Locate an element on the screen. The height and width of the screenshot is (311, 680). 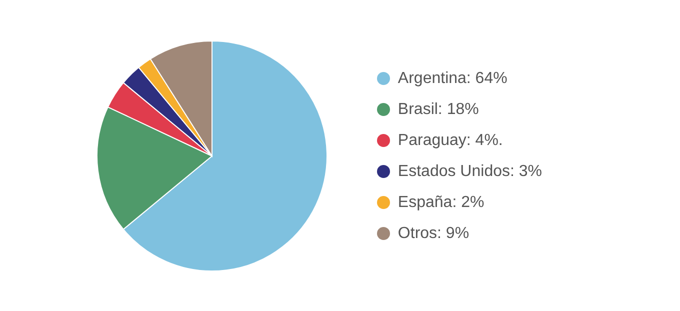
legend-label: Brasil: 18% is located at coordinates (438, 109).